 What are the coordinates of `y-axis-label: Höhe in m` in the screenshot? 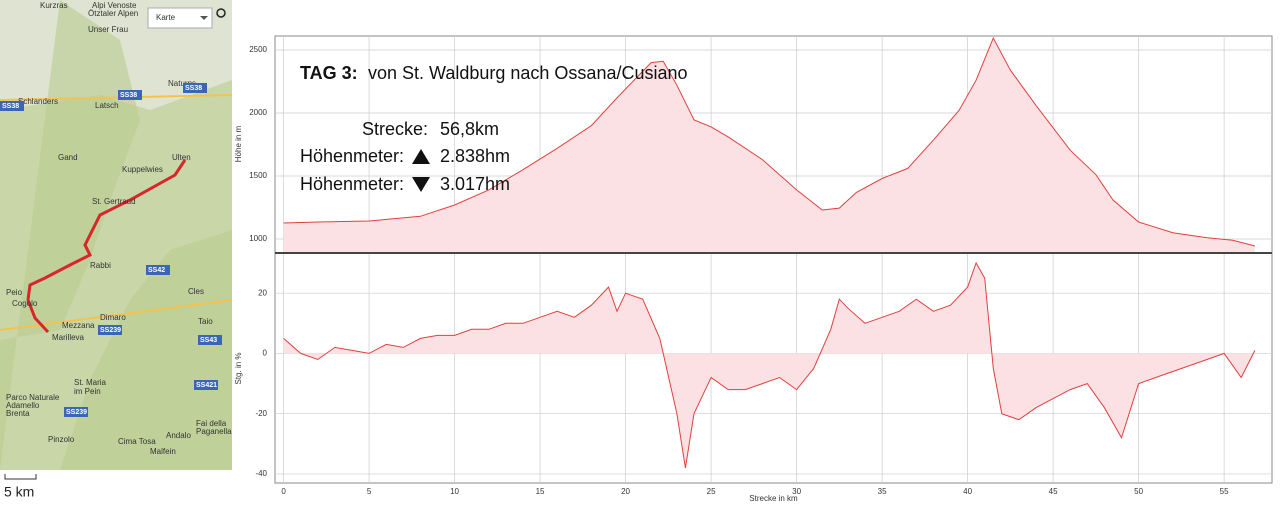 It's located at (238, 143).